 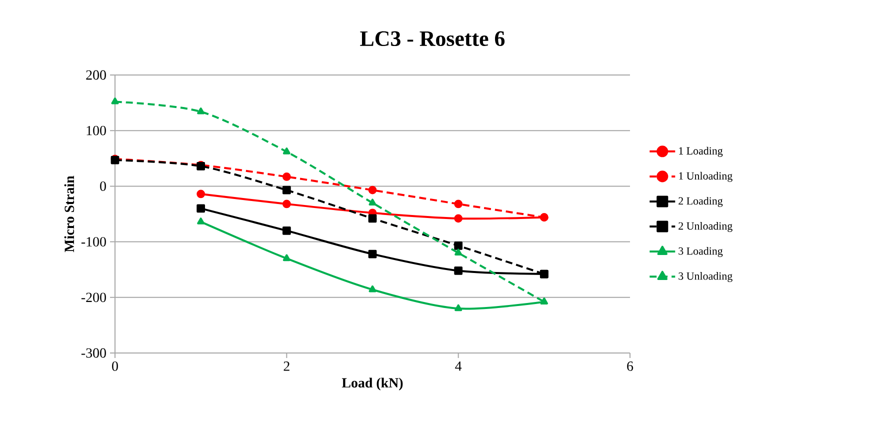 I want to click on x-tick-label: 6, so click(x=630, y=366).